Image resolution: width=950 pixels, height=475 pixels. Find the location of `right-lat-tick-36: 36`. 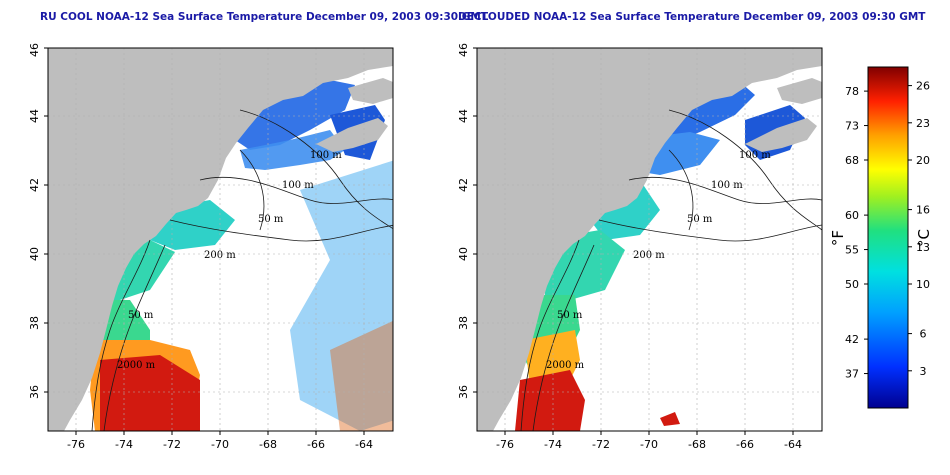

right-lat-tick-36: 36 is located at coordinates (463, 392).